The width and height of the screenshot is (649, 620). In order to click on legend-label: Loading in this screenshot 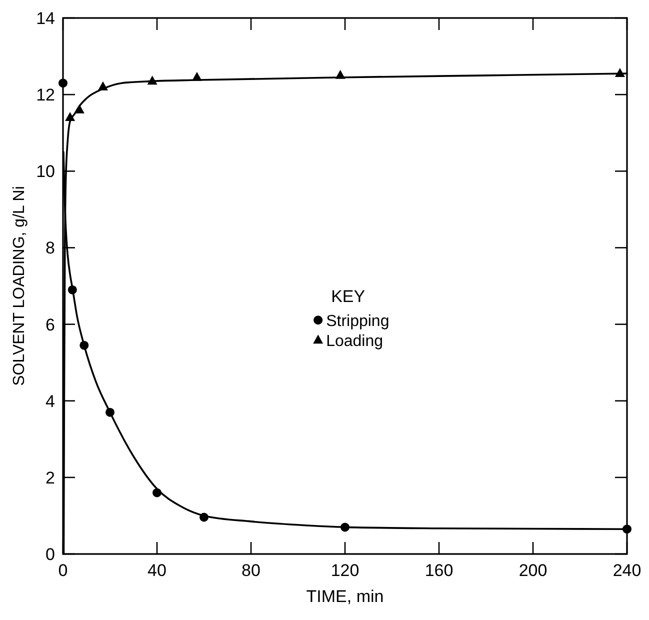, I will do `click(355, 341)`.